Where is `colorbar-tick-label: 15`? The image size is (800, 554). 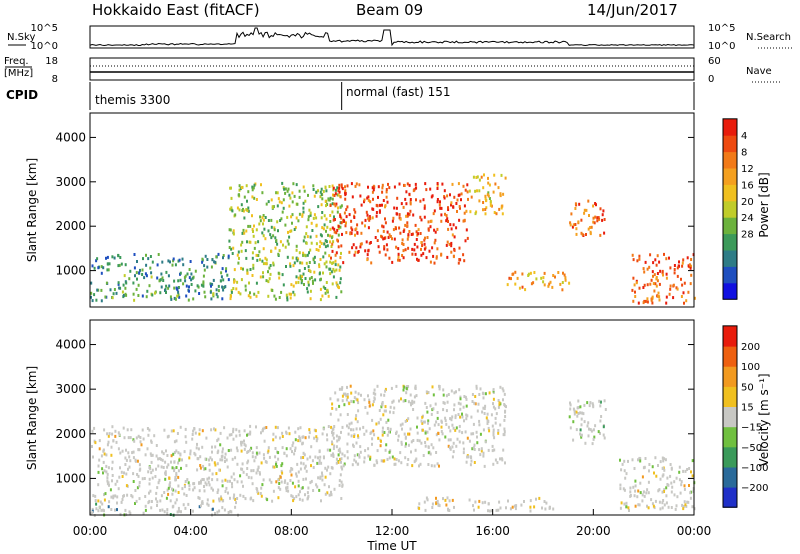 colorbar-tick-label: 15 is located at coordinates (747, 408).